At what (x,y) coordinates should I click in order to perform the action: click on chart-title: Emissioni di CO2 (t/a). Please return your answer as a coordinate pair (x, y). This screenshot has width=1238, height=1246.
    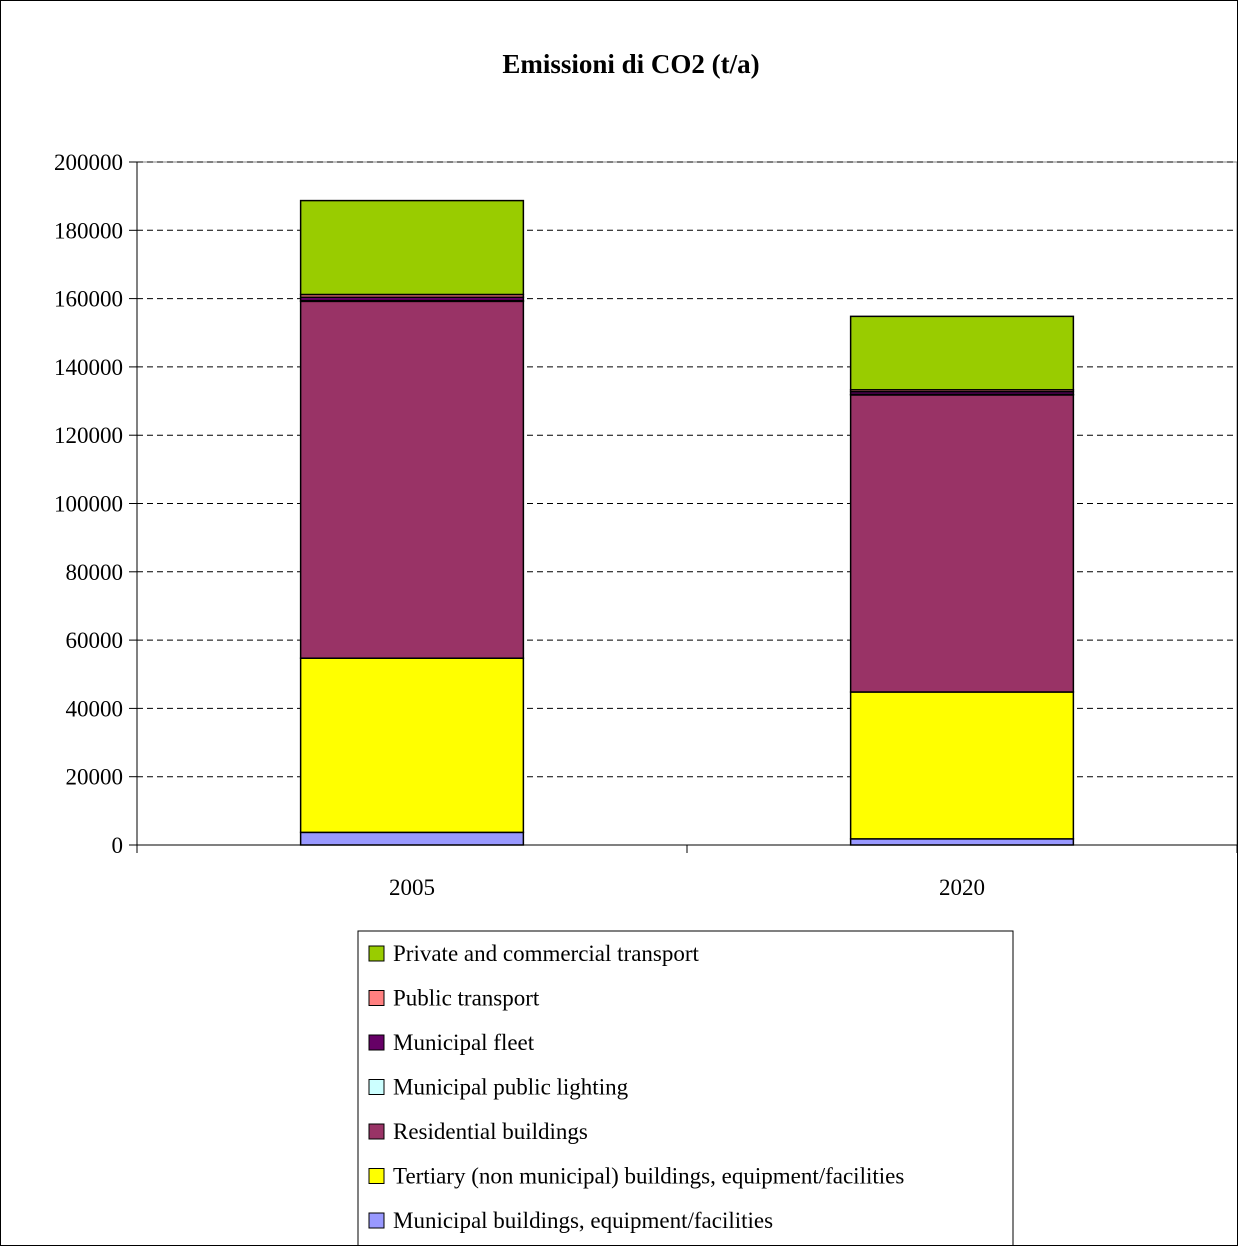
    Looking at the image, I should click on (630, 64).